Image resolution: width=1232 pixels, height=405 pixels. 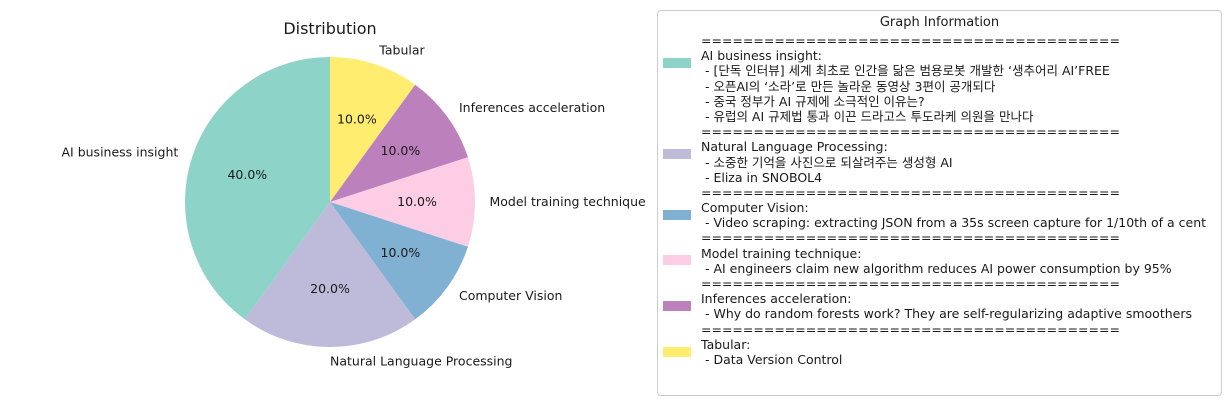 What do you see at coordinates (257, 188) in the screenshot?
I see `pie-slice-ai-business-insight` at bounding box center [257, 188].